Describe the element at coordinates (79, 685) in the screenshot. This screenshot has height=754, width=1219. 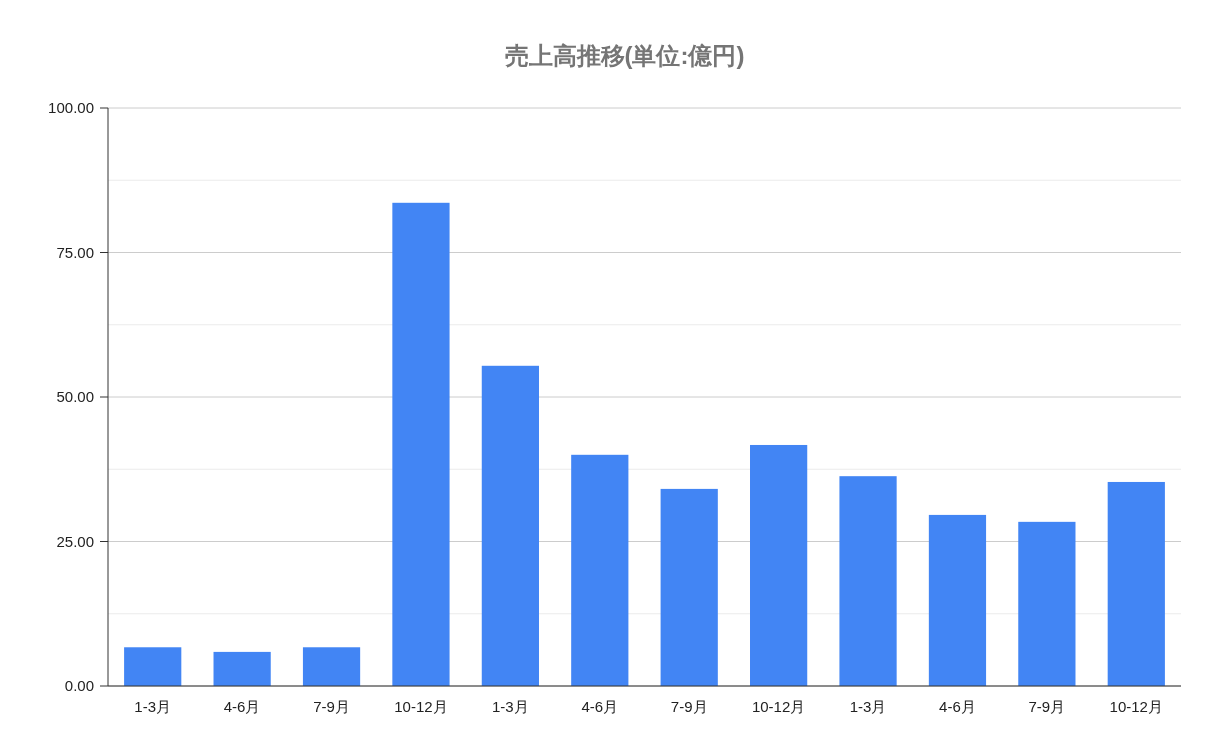
I see `y-tick-label: 0.00` at that location.